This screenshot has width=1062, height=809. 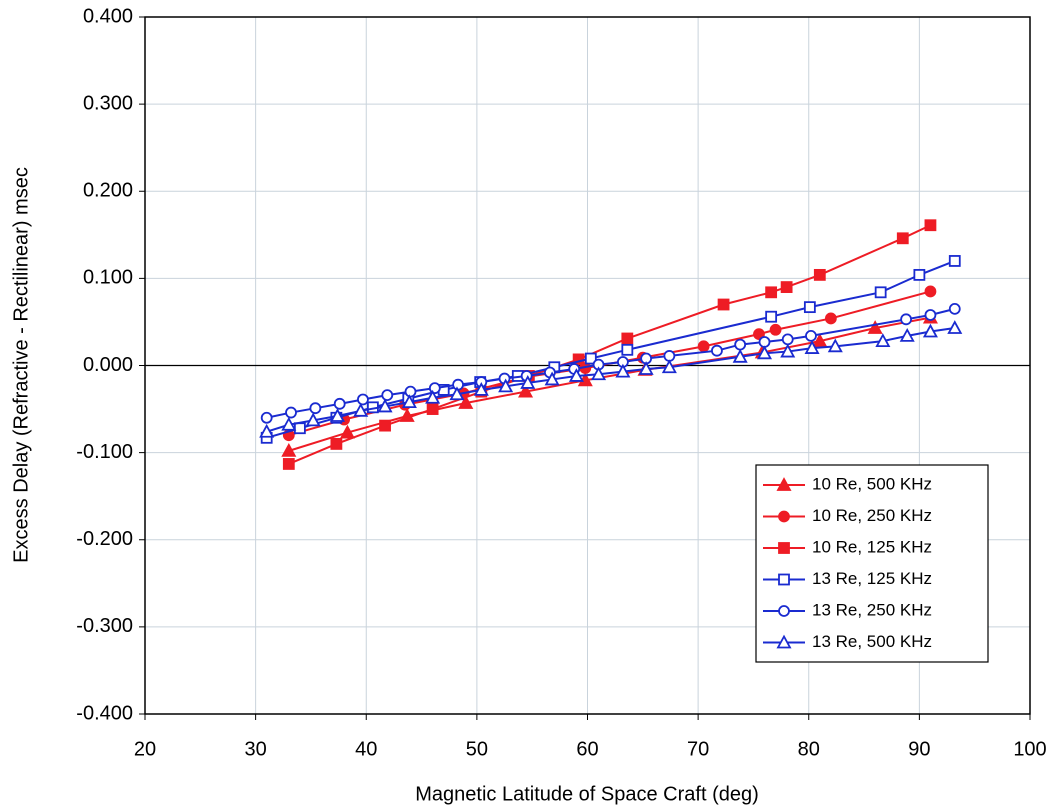 I want to click on x-tick-label: 30, so click(x=256, y=749).